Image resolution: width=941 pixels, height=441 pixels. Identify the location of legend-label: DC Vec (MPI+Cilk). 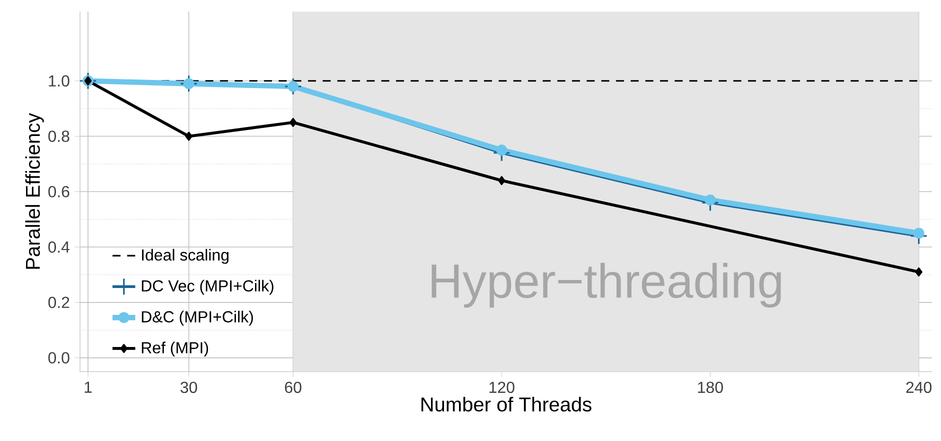
(208, 287).